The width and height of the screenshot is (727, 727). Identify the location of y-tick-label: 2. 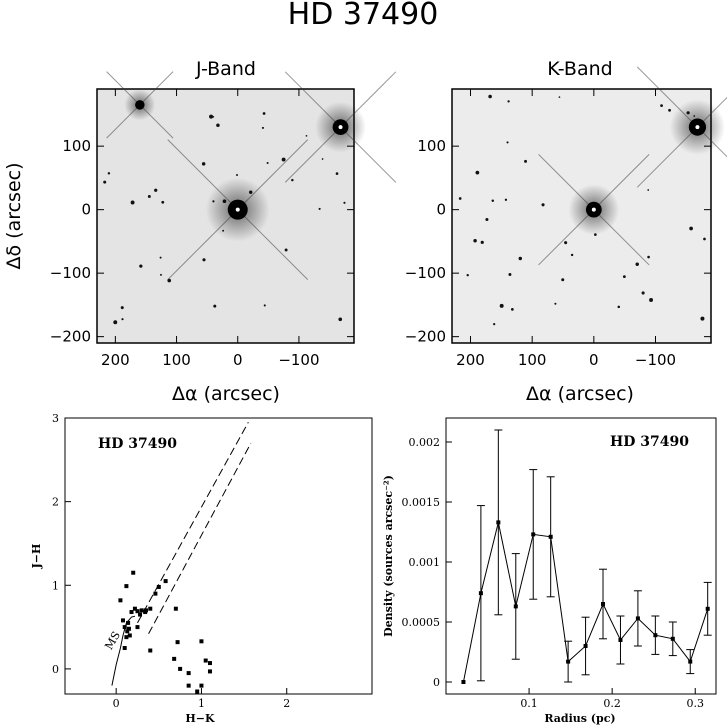
(55, 502).